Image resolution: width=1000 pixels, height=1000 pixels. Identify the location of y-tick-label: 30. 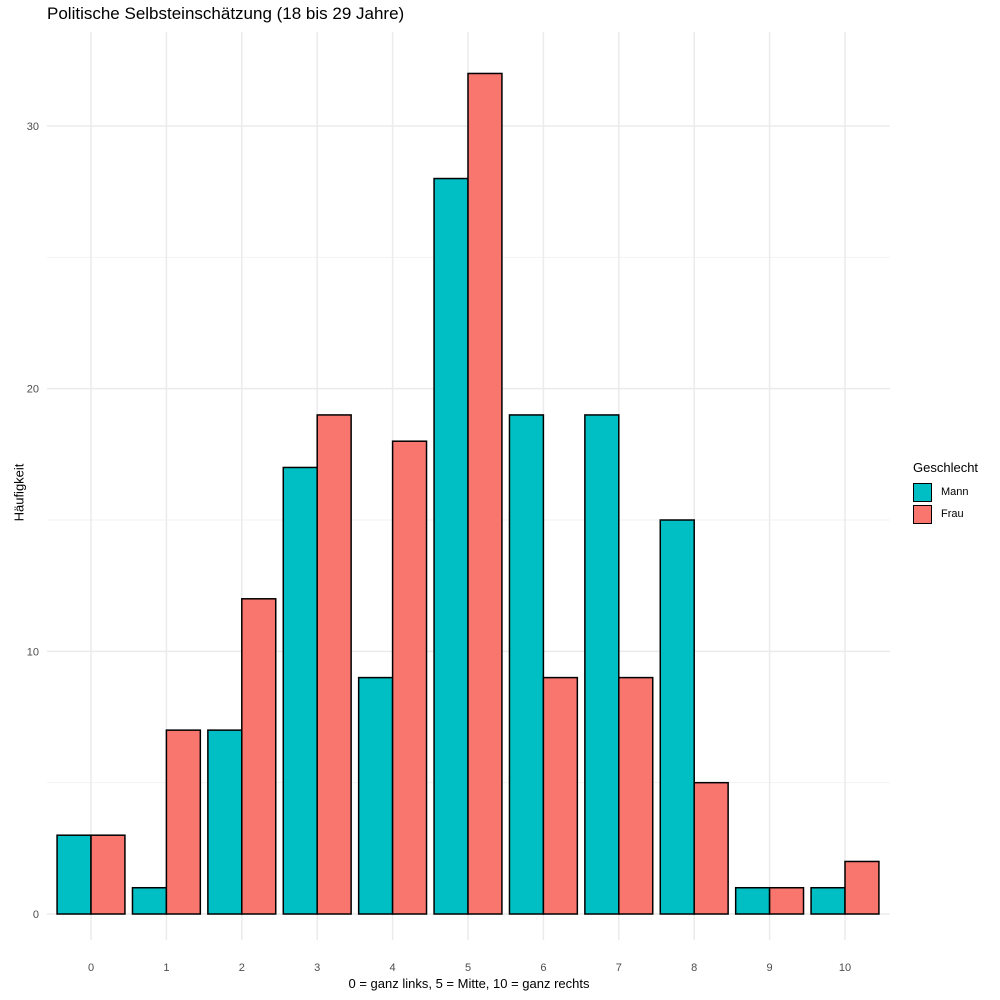
(33, 127).